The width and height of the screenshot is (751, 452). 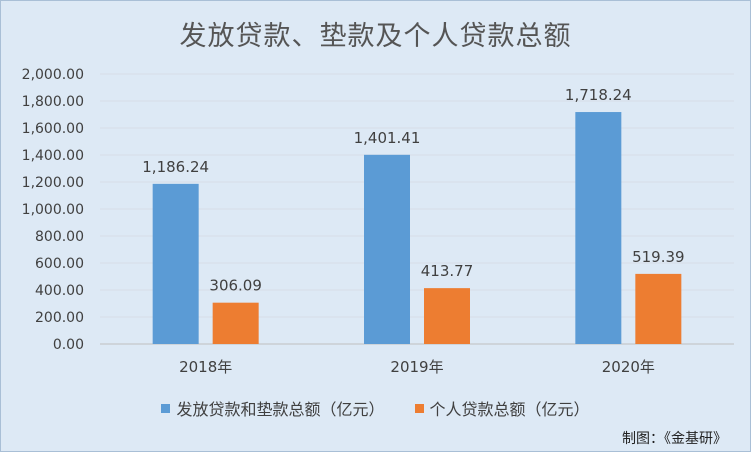 I want to click on y-tick-label: 1,800.00, so click(x=53, y=102).